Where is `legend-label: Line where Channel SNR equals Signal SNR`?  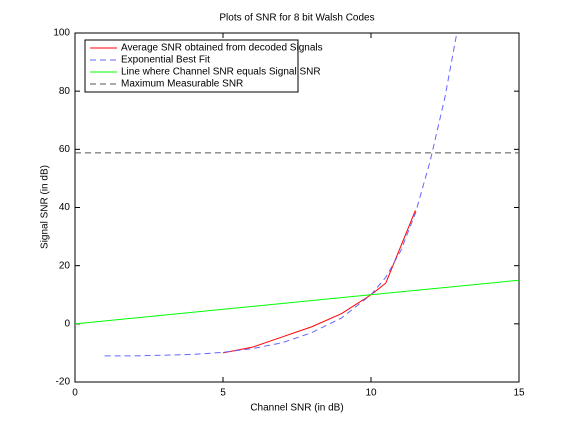
legend-label: Line where Channel SNR equals Signal SNR is located at coordinates (221, 72).